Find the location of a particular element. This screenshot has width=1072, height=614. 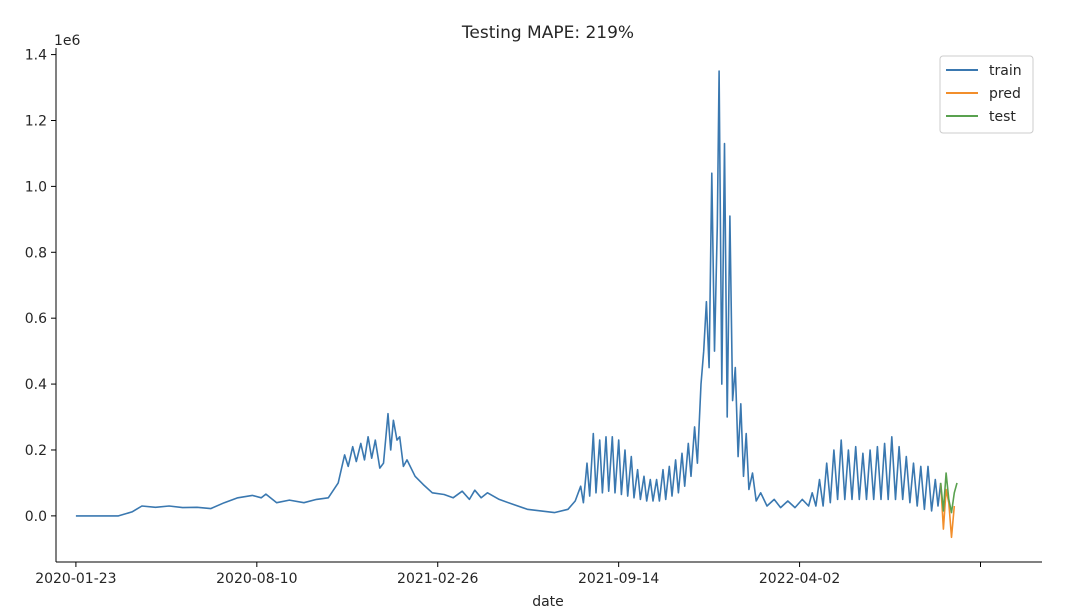

x-tick-label: 2020-01-23 is located at coordinates (75, 579).